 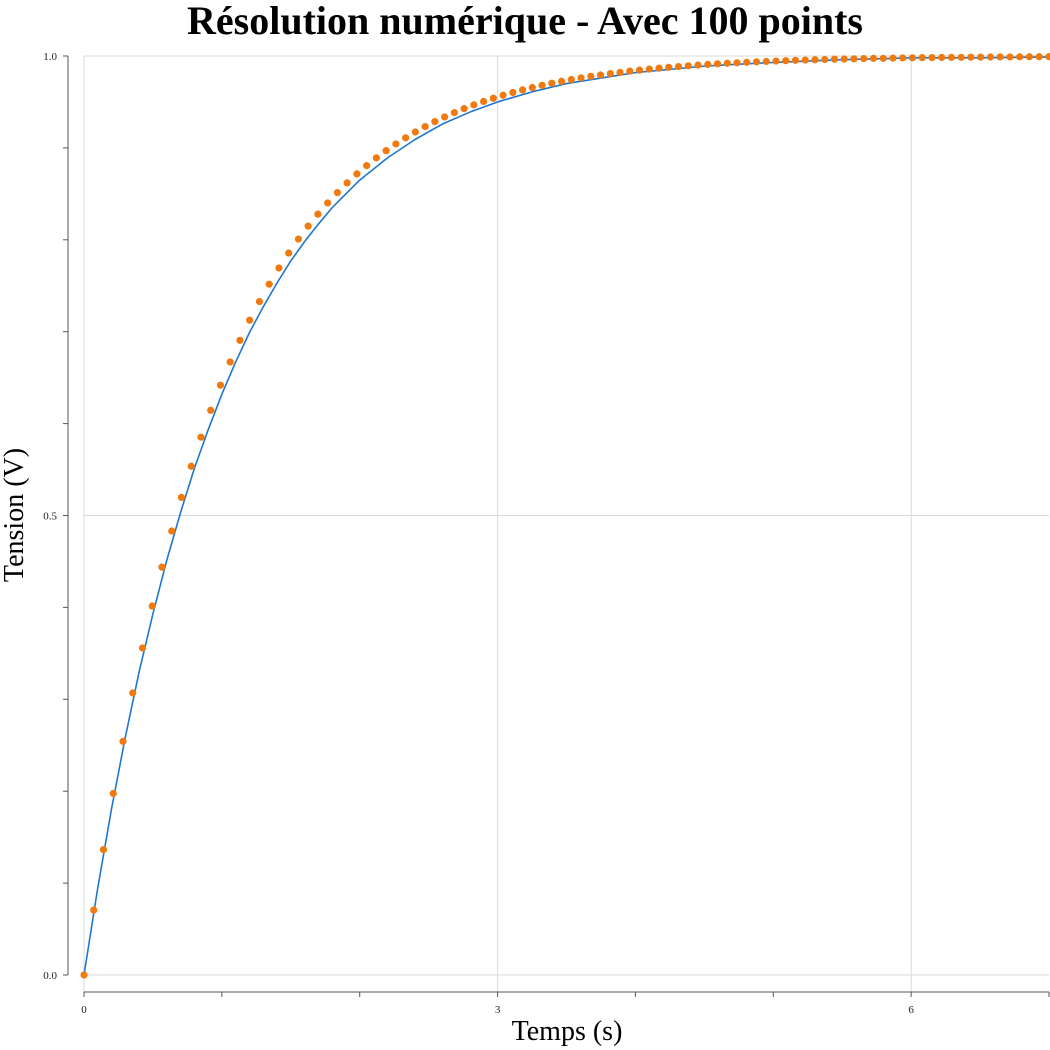 I want to click on y-tick-label: 1.0, so click(x=50, y=57).